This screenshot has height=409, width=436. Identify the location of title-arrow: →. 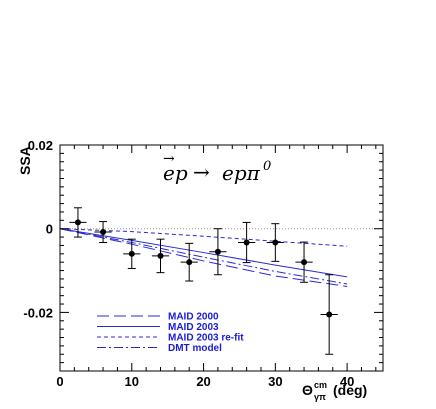
(201, 172).